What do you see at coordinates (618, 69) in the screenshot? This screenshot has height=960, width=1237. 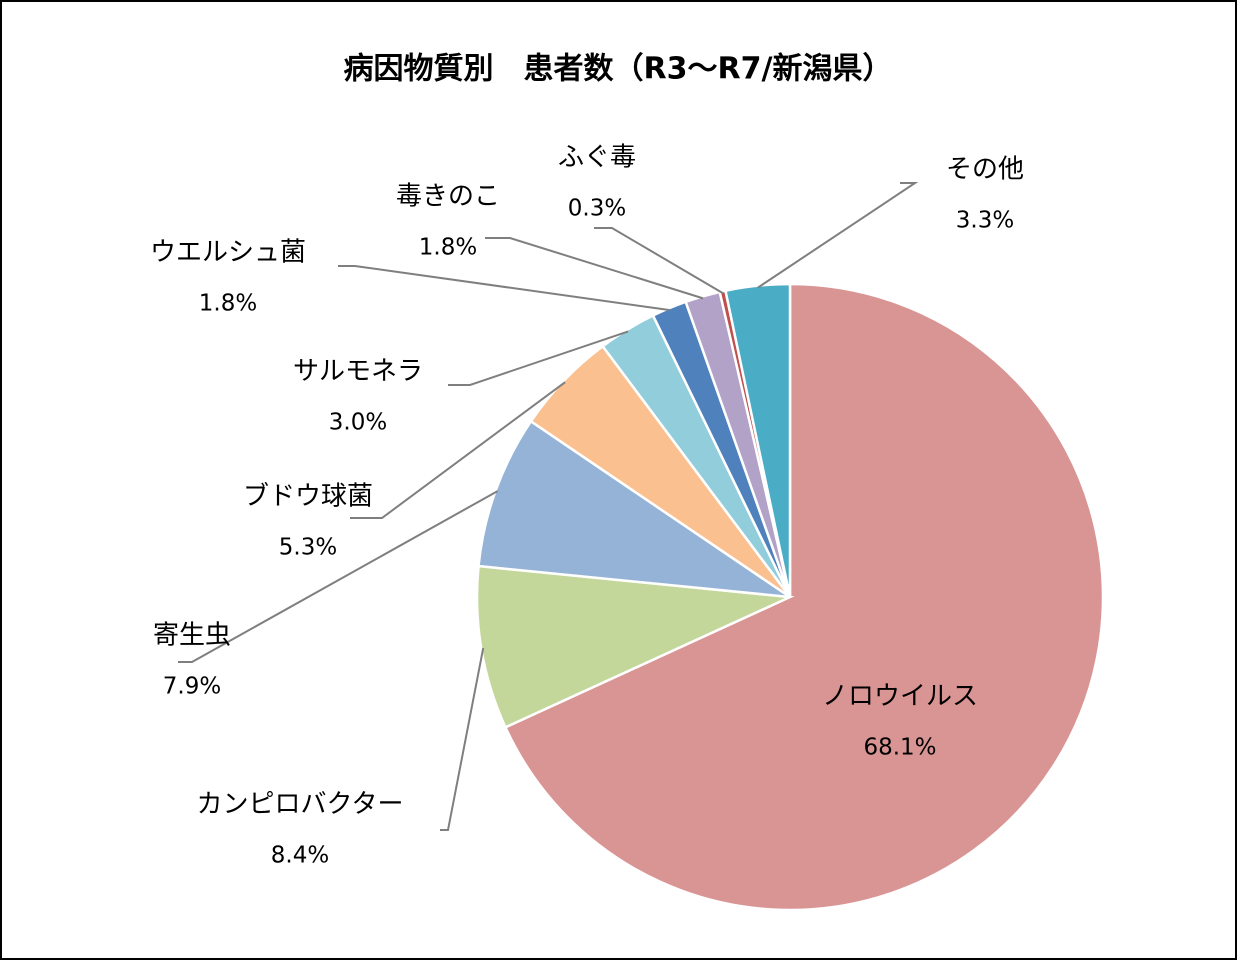 I see `chart-title: 病因物質別 患者数（R3～R7/新潟県）` at bounding box center [618, 69].